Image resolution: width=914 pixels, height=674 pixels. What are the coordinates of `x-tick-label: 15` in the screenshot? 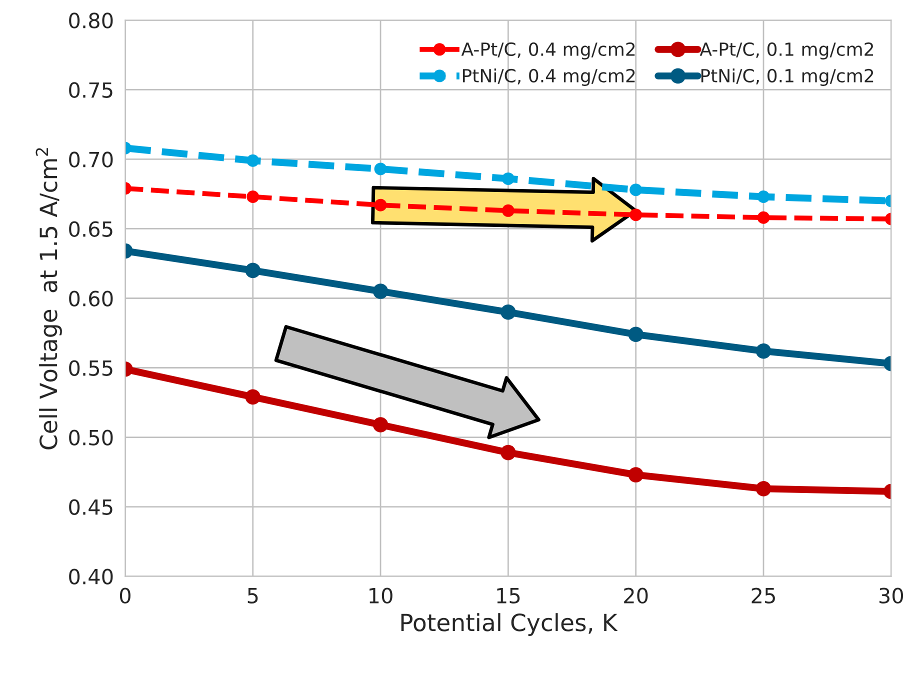 It's located at (508, 596).